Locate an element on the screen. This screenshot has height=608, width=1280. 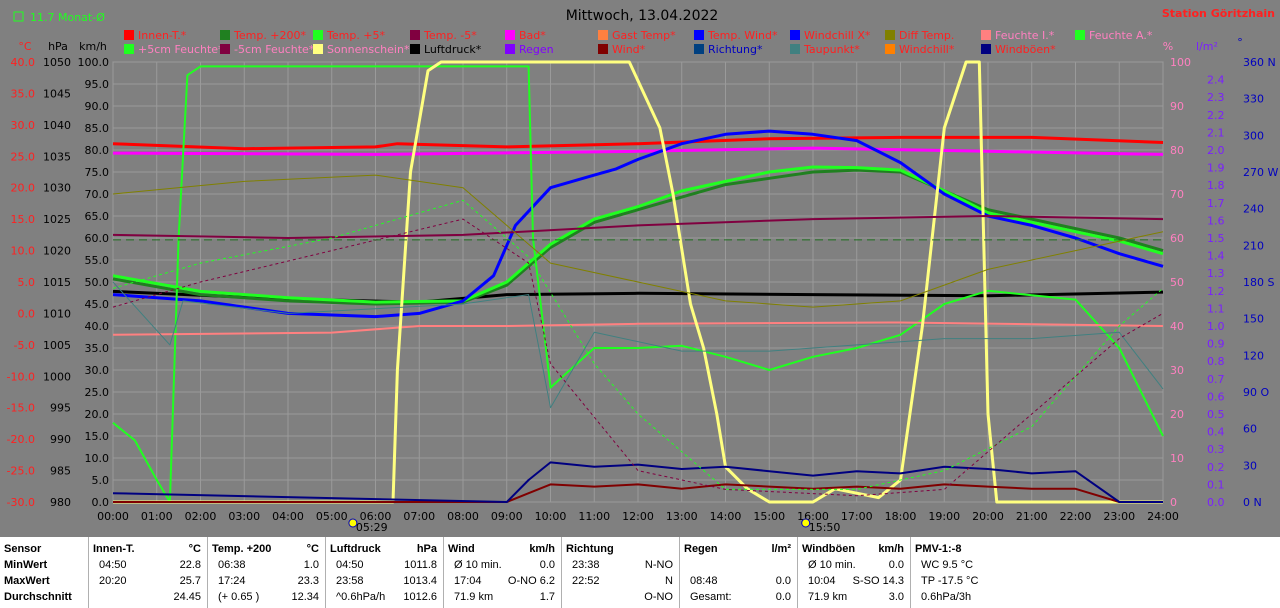
temp-tick-label: 25.0 is located at coordinates (23, 156).